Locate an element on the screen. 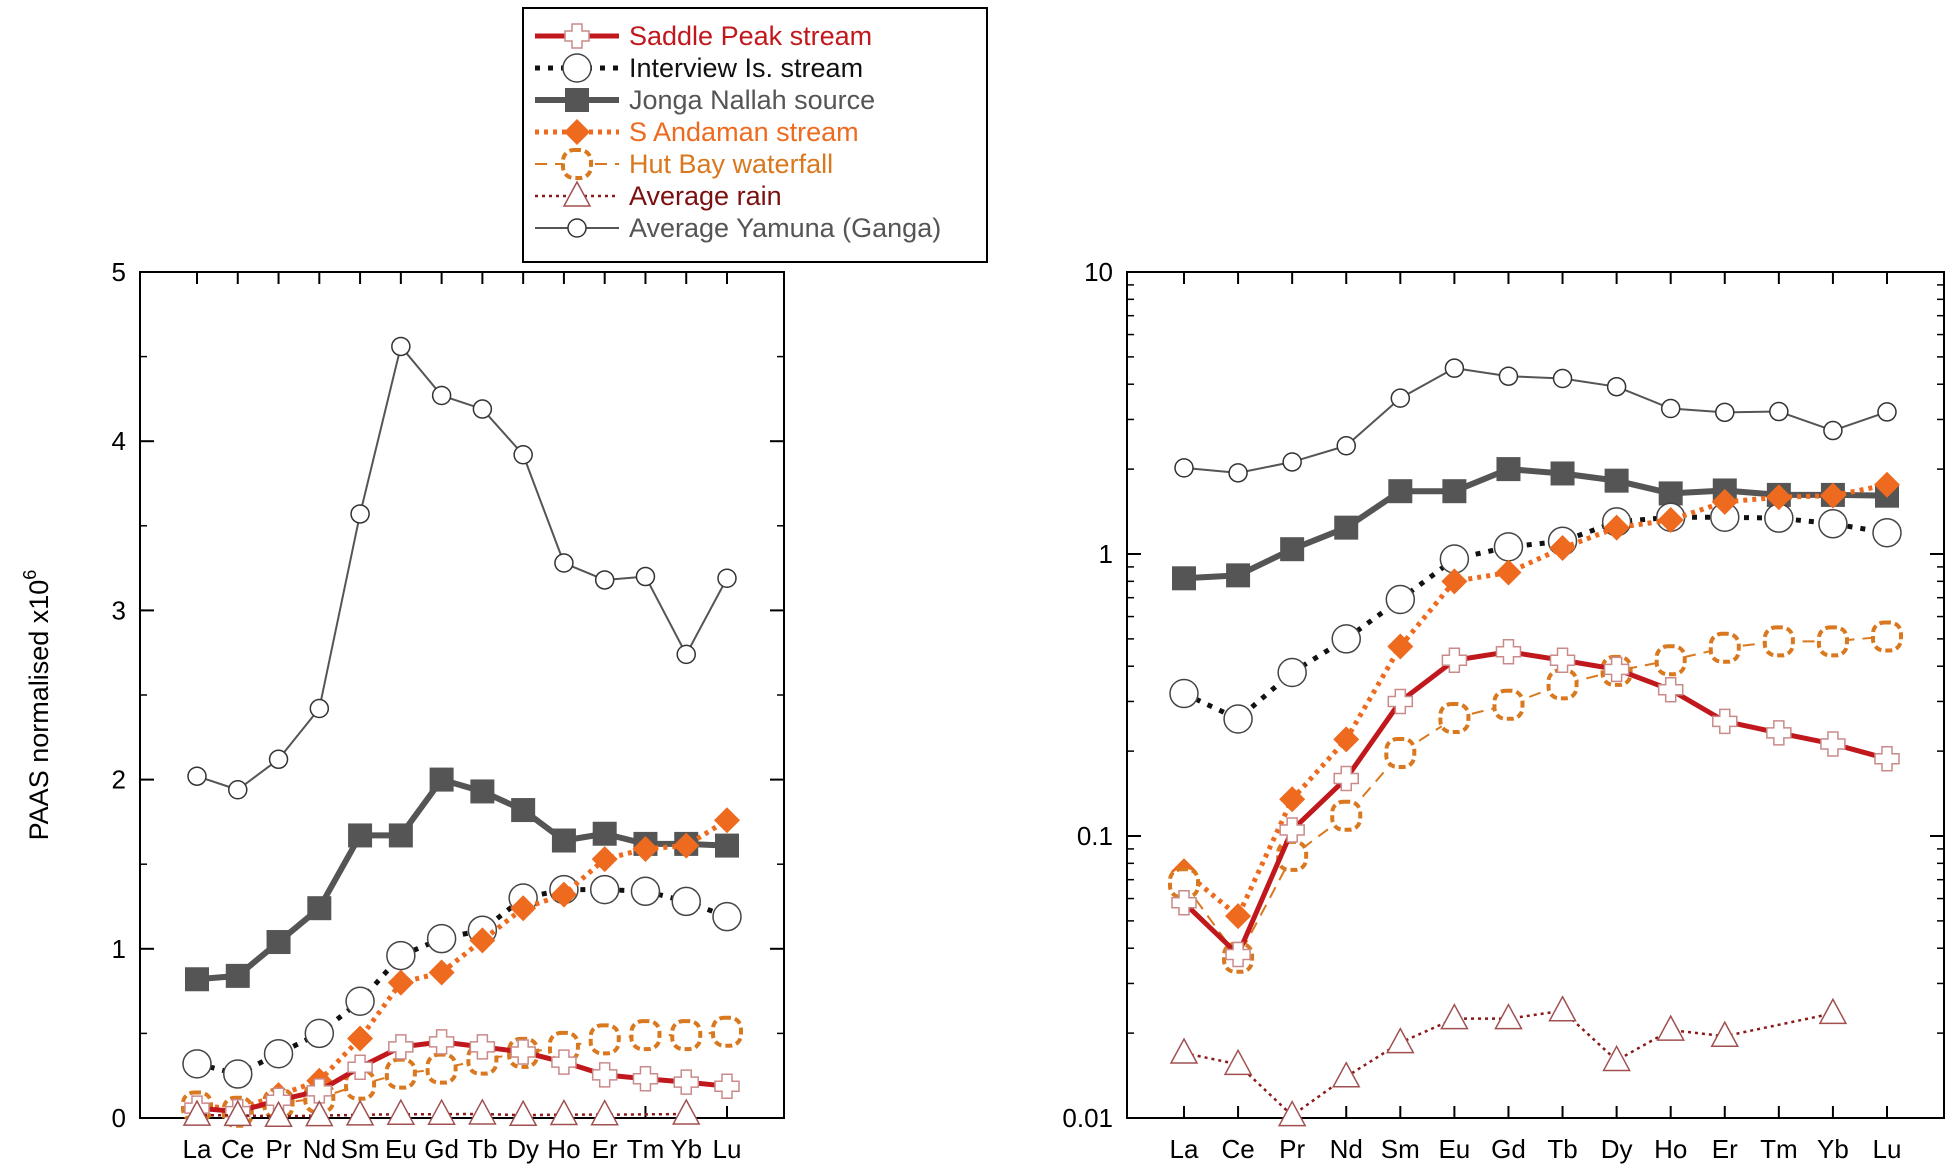 The image size is (1950, 1172). series-jonga-nallah-source is located at coordinates (462, 879).